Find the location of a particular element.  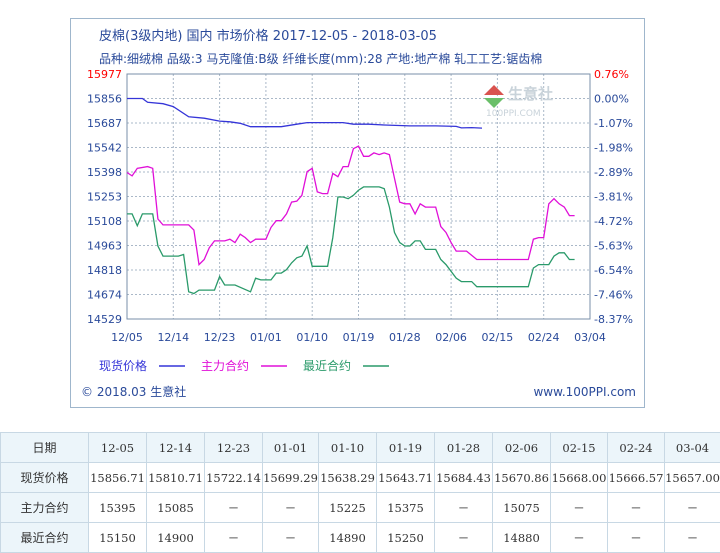

y-tick-label: 15108 is located at coordinates (104, 221).